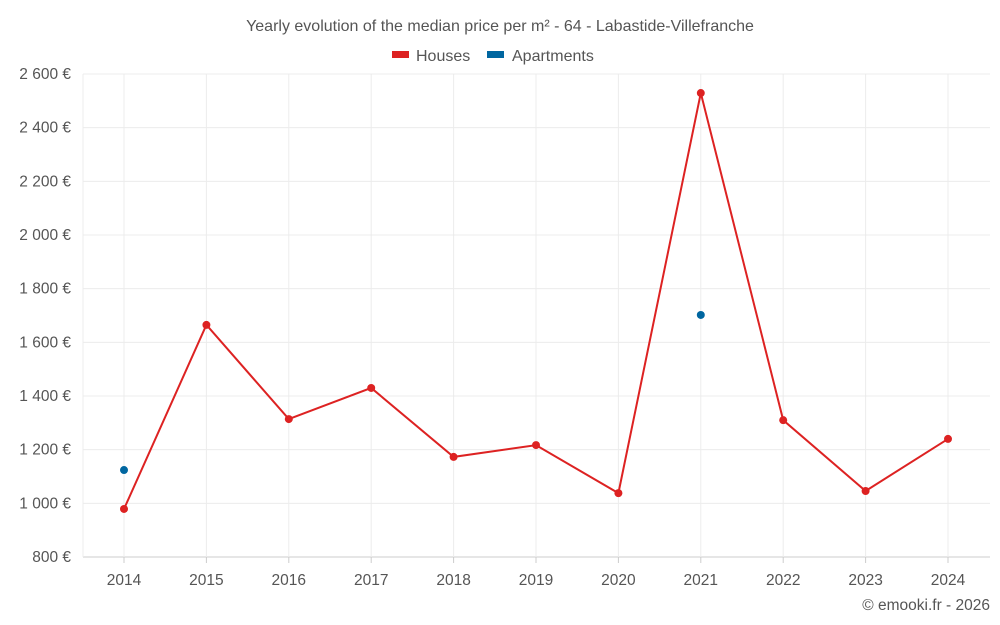 The width and height of the screenshot is (1000, 625). What do you see at coordinates (948, 580) in the screenshot?
I see `x-tick-label: 2024` at bounding box center [948, 580].